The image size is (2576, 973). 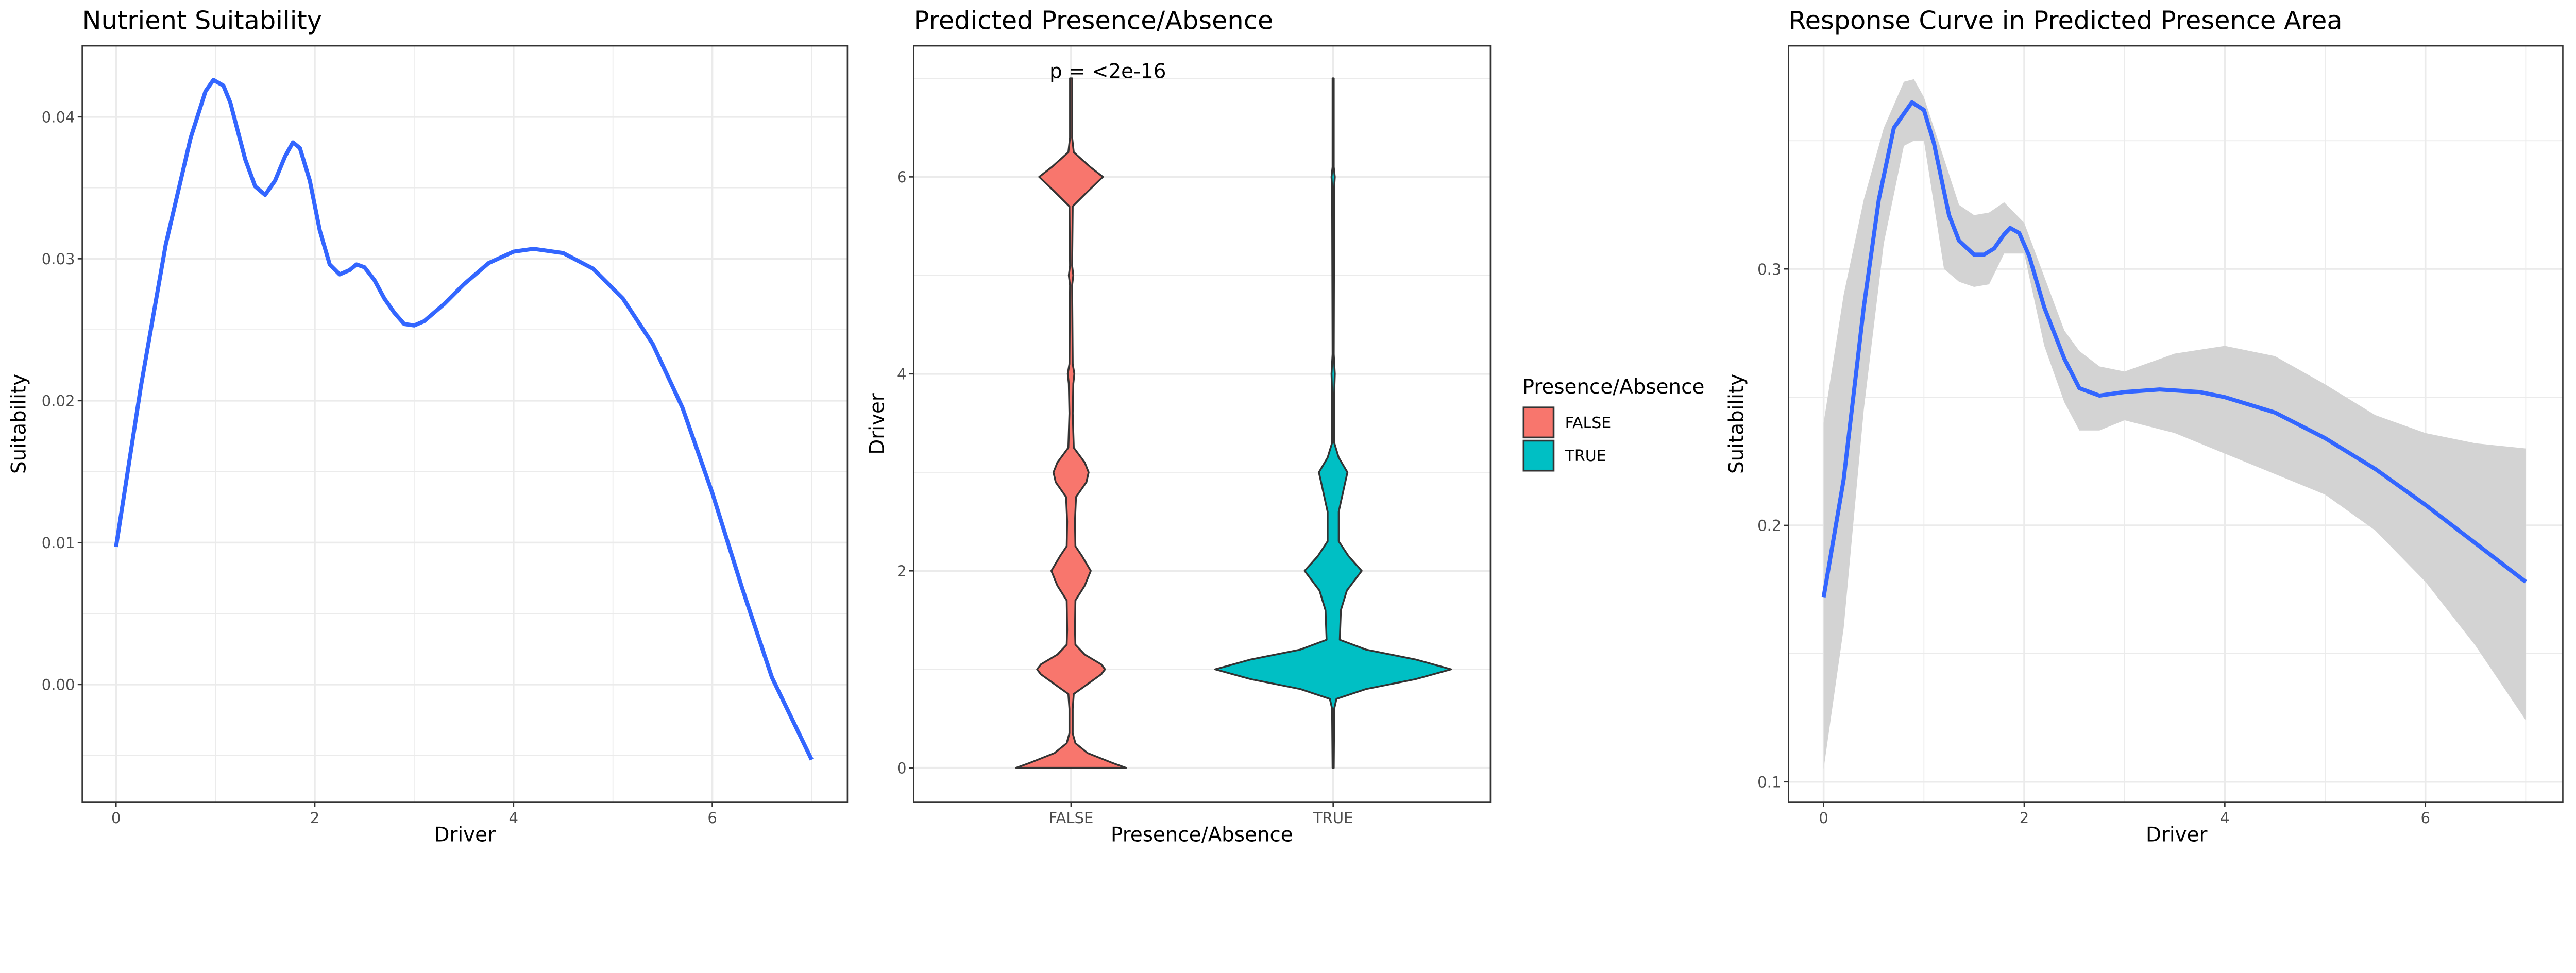 What do you see at coordinates (202, 20) in the screenshot?
I see `panel-title: Nutrient Suitability` at bounding box center [202, 20].